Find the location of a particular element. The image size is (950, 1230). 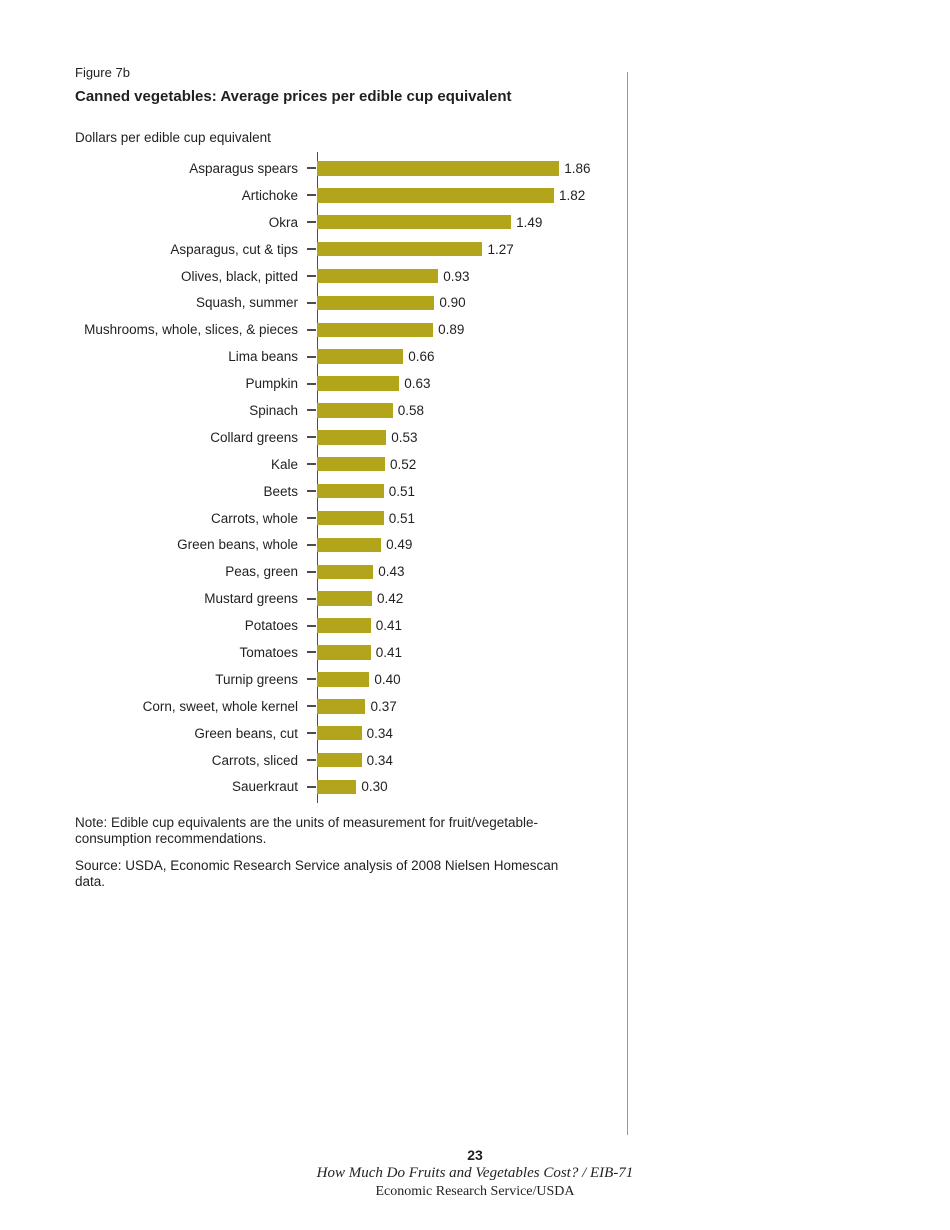

chart-row: Olives, black, pitted 0.93 is located at coordinates (345, 276).